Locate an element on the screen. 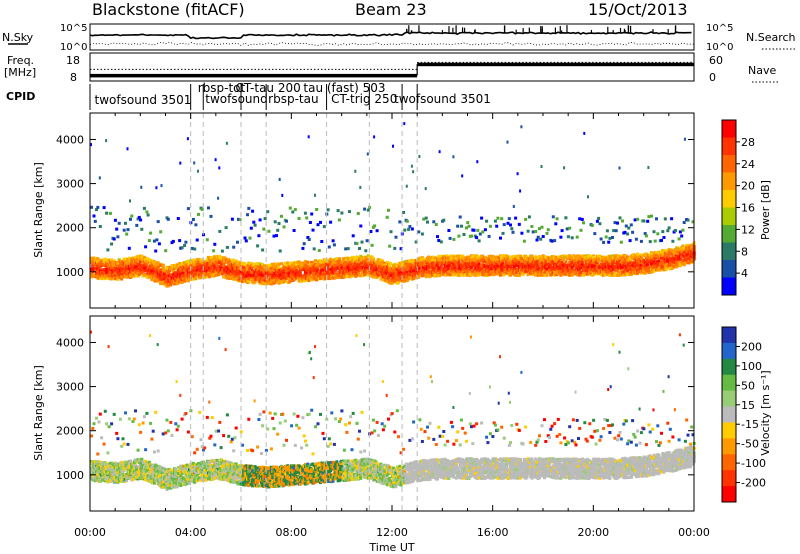 This screenshot has width=800, height=554. nave-label: Nave is located at coordinates (762, 70).